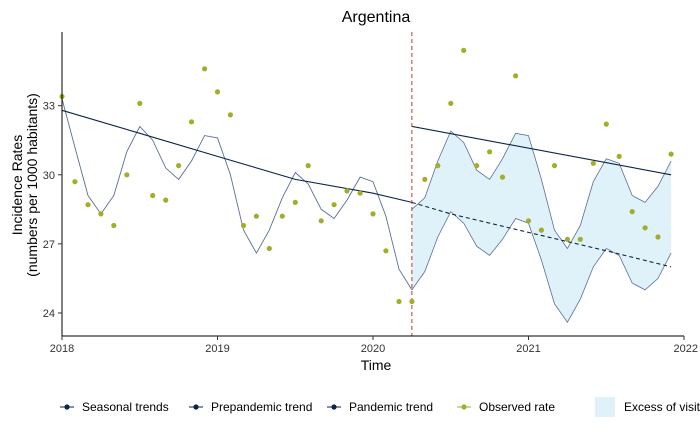 The image size is (700, 432). What do you see at coordinates (49, 314) in the screenshot?
I see `y-tick-label: 24` at bounding box center [49, 314].